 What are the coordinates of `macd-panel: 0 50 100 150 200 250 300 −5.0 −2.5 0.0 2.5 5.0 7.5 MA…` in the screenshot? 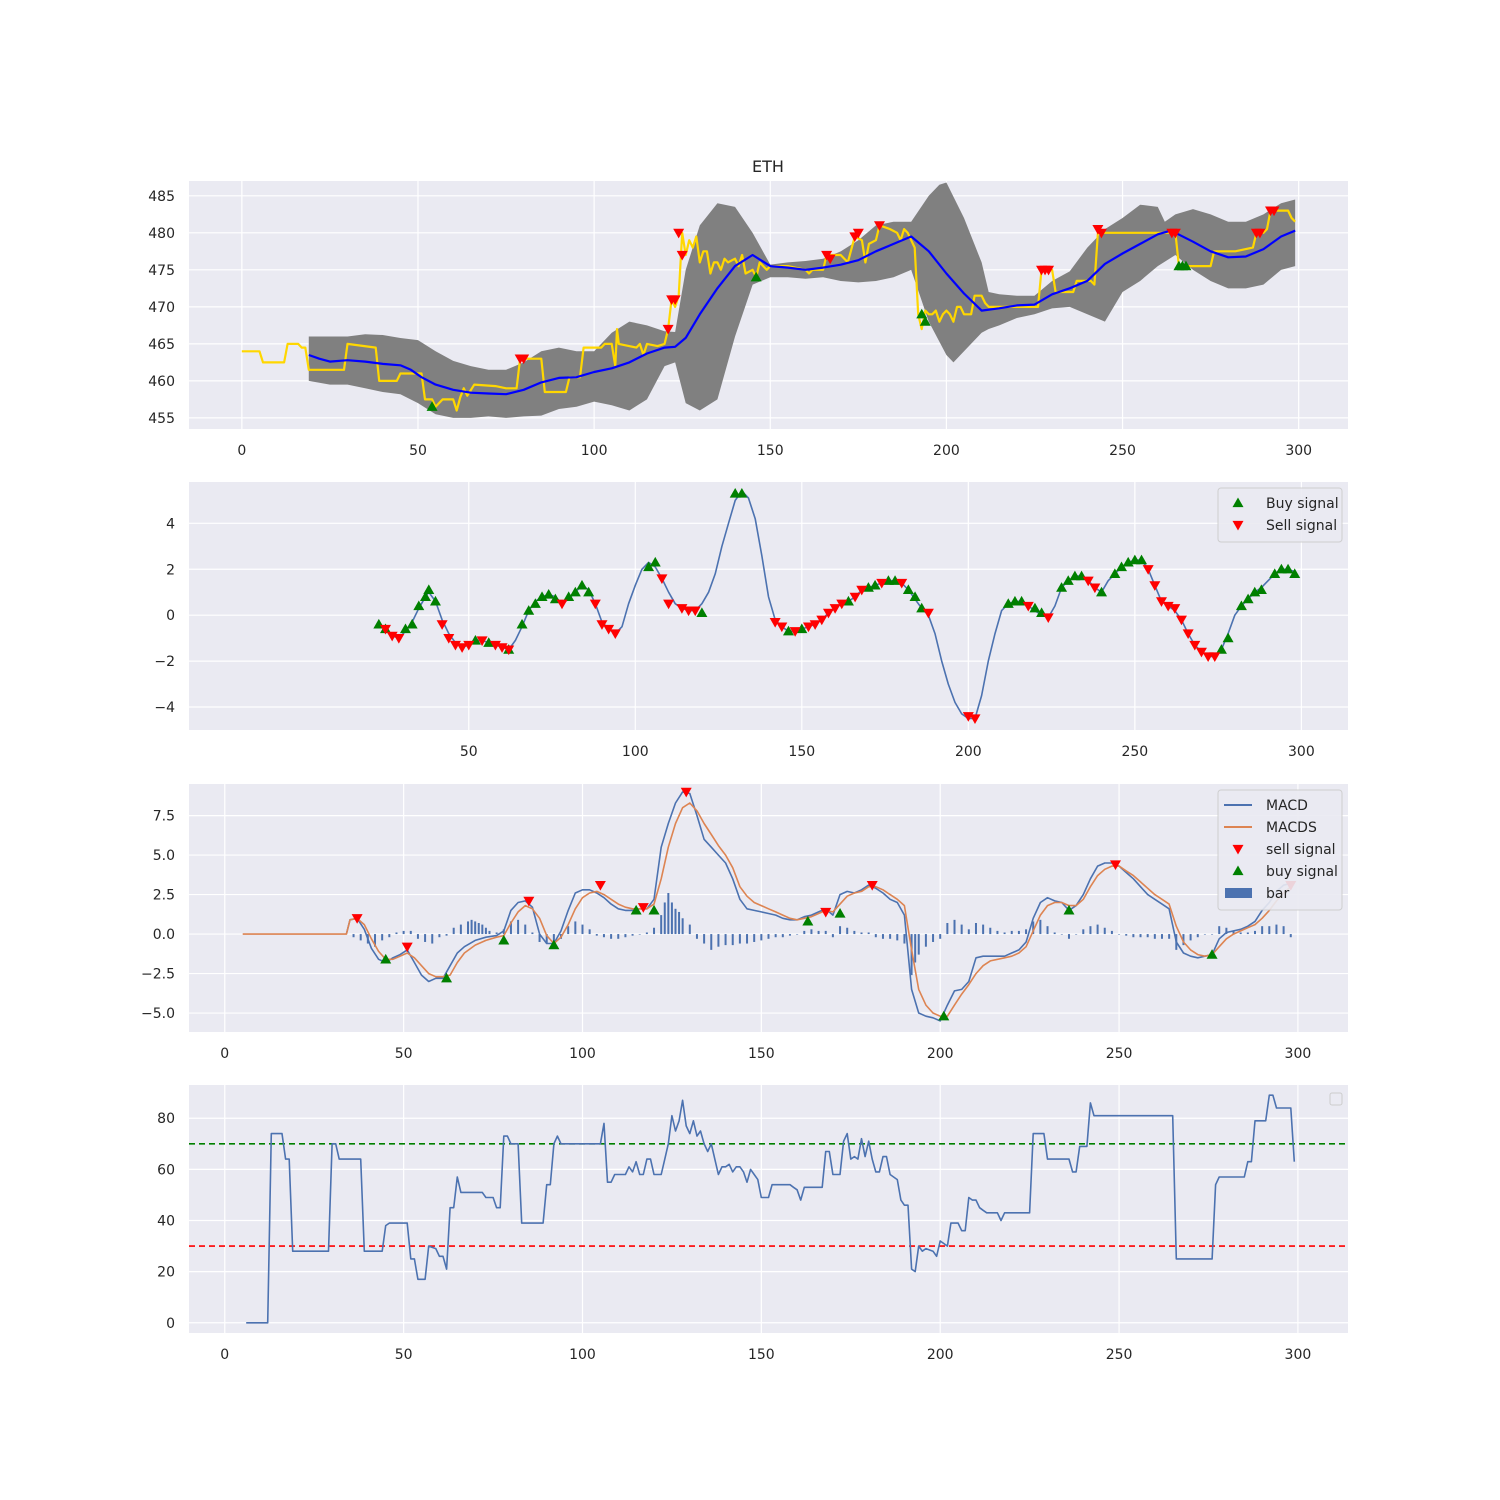 It's located at (744, 923).